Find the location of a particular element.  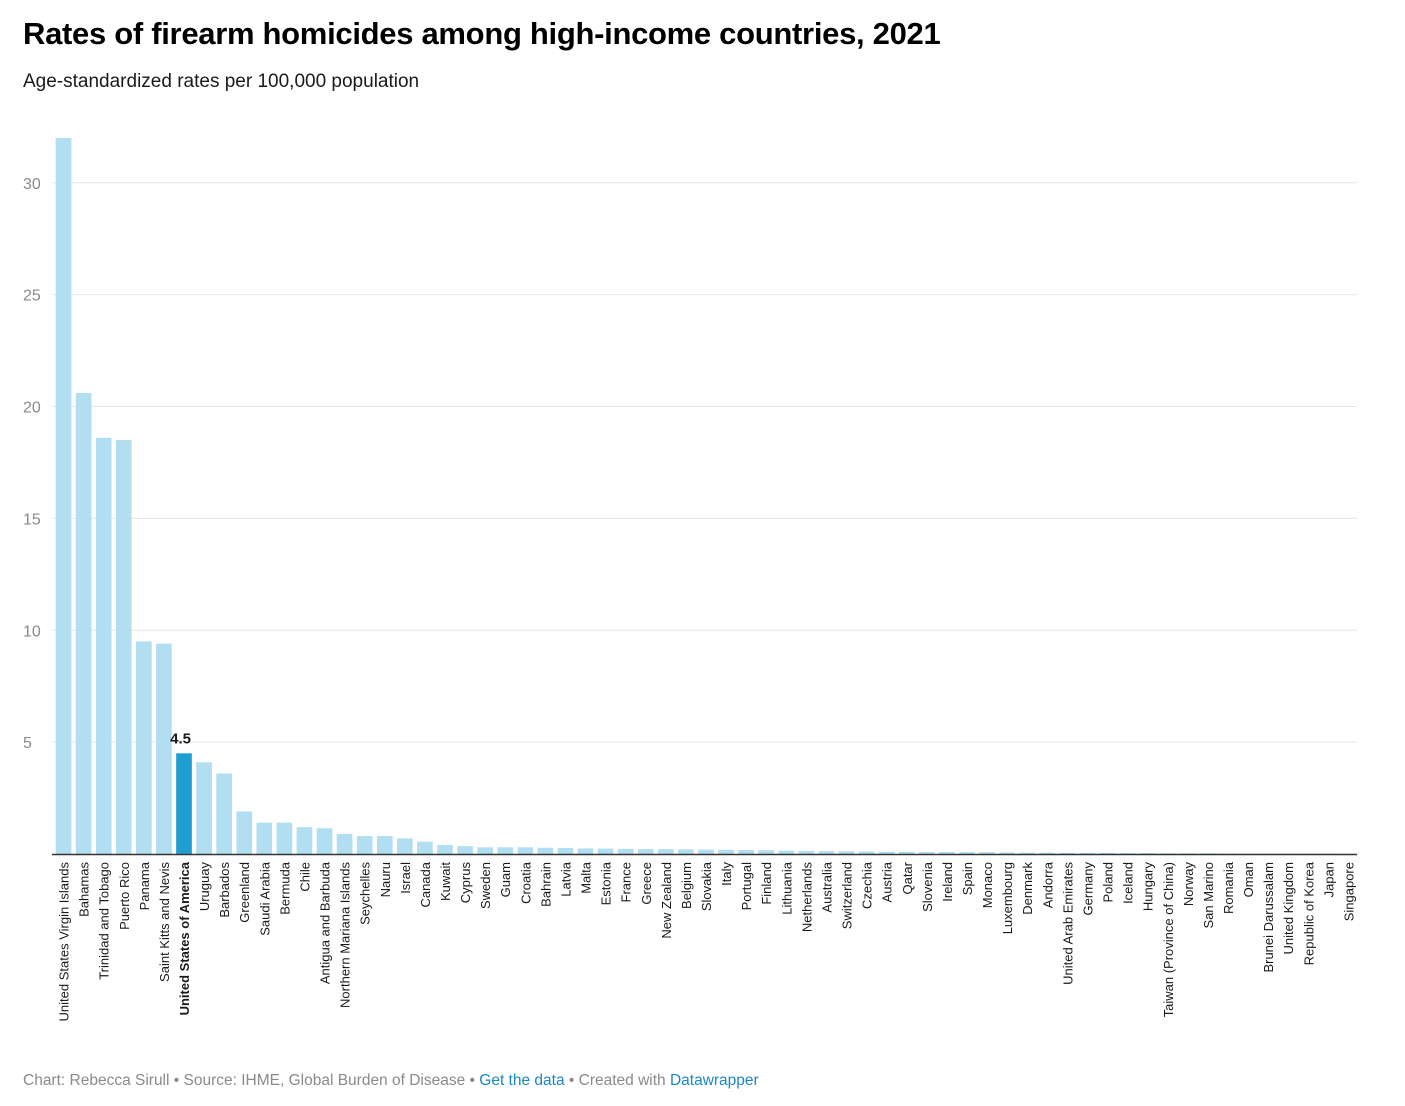

x-tick-label: Latvia is located at coordinates (565, 878).